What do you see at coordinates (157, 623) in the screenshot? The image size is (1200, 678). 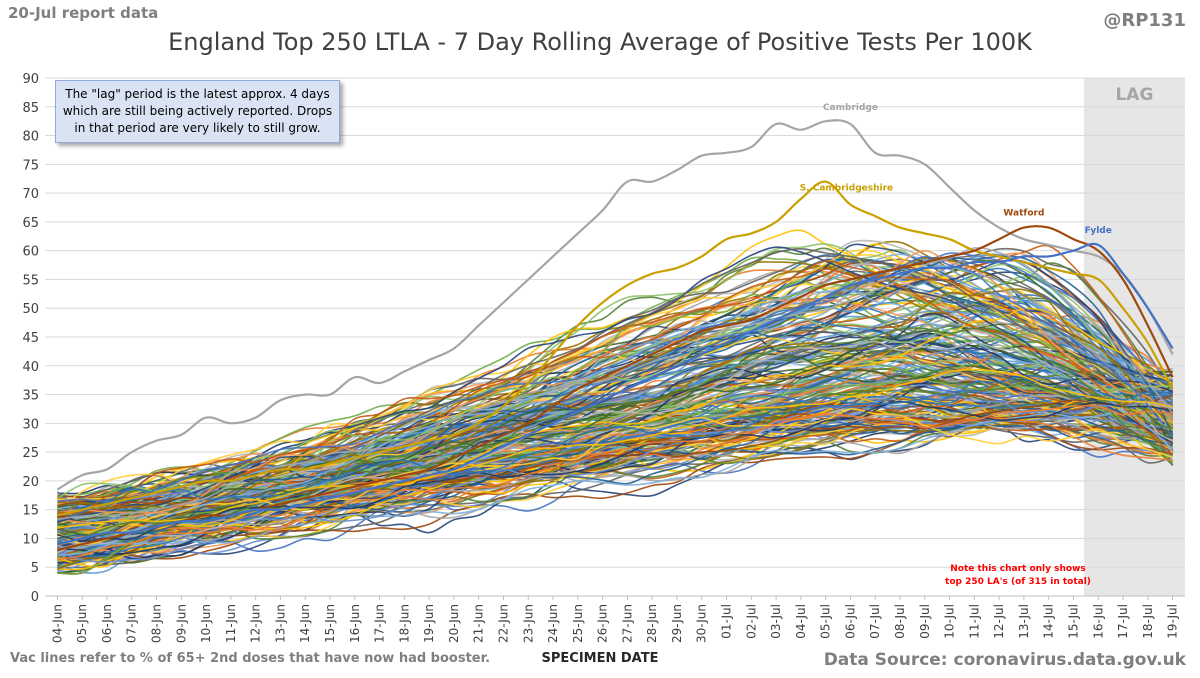 I see `x-tick-label: 08-Jun` at bounding box center [157, 623].